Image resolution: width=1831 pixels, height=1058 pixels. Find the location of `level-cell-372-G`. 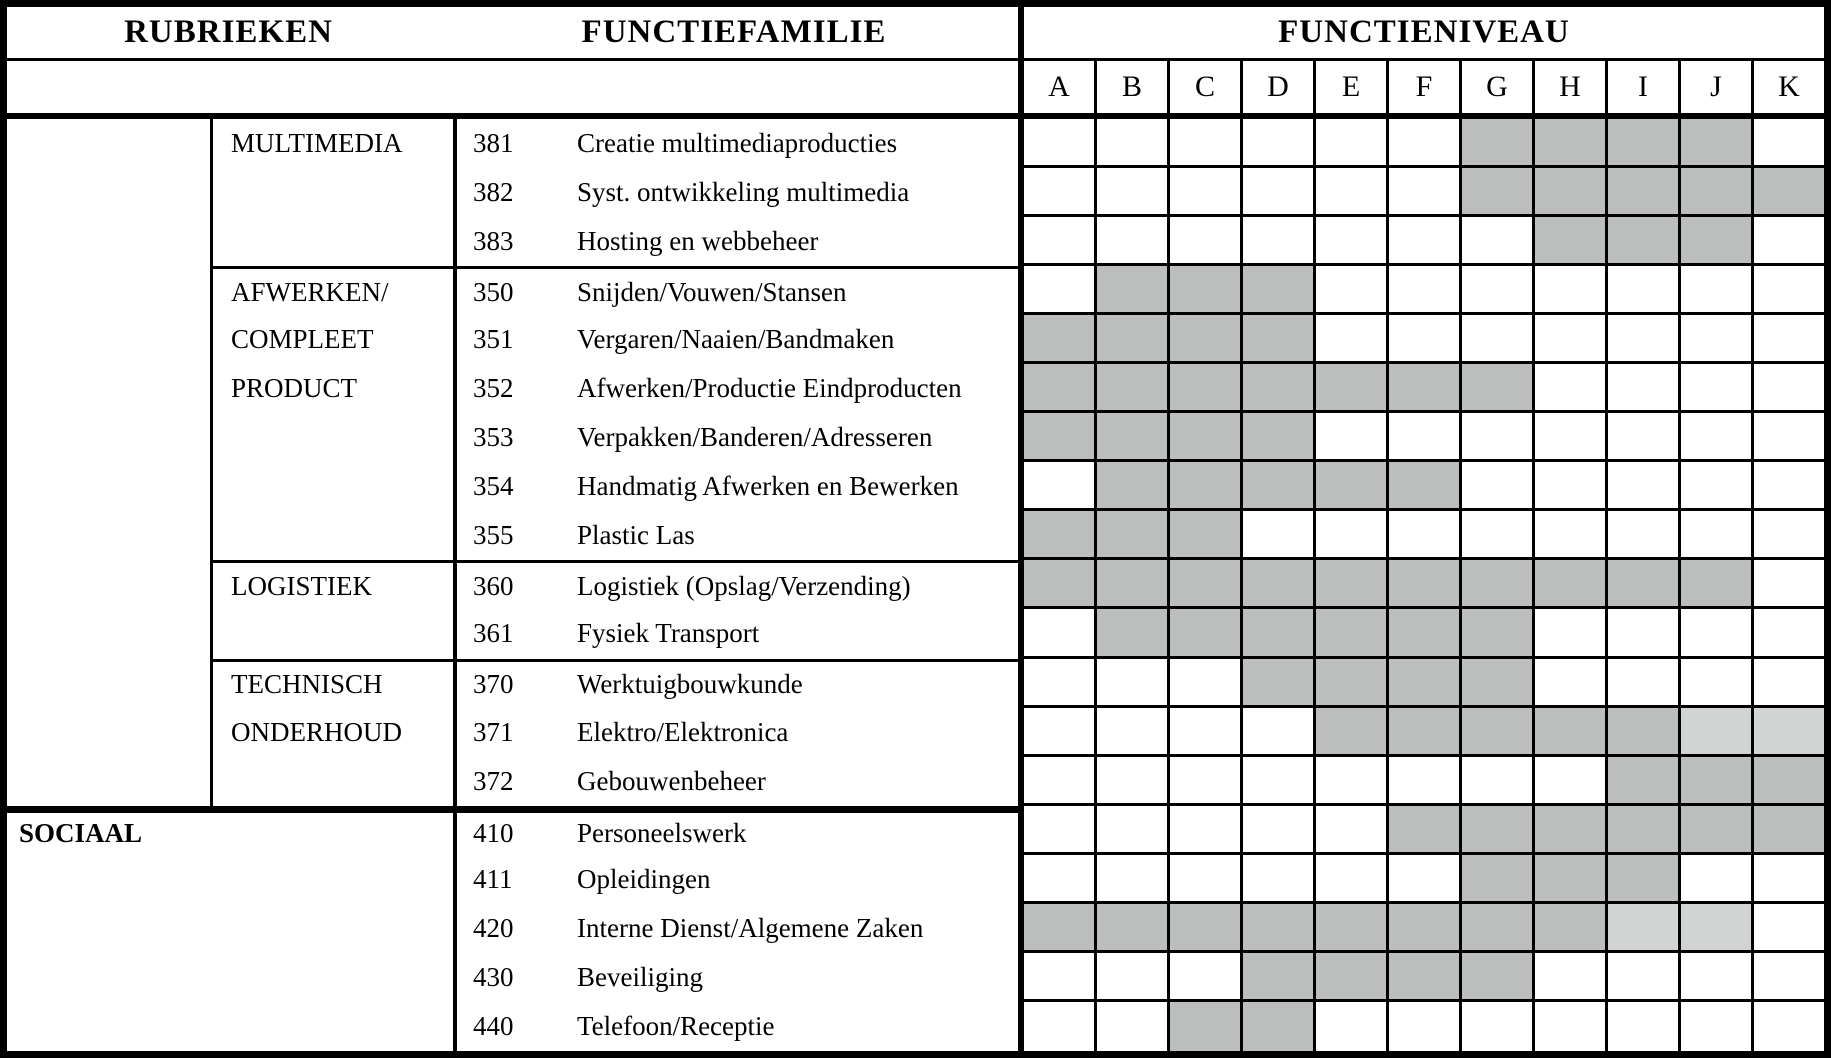

level-cell-372-G is located at coordinates (1498, 781).